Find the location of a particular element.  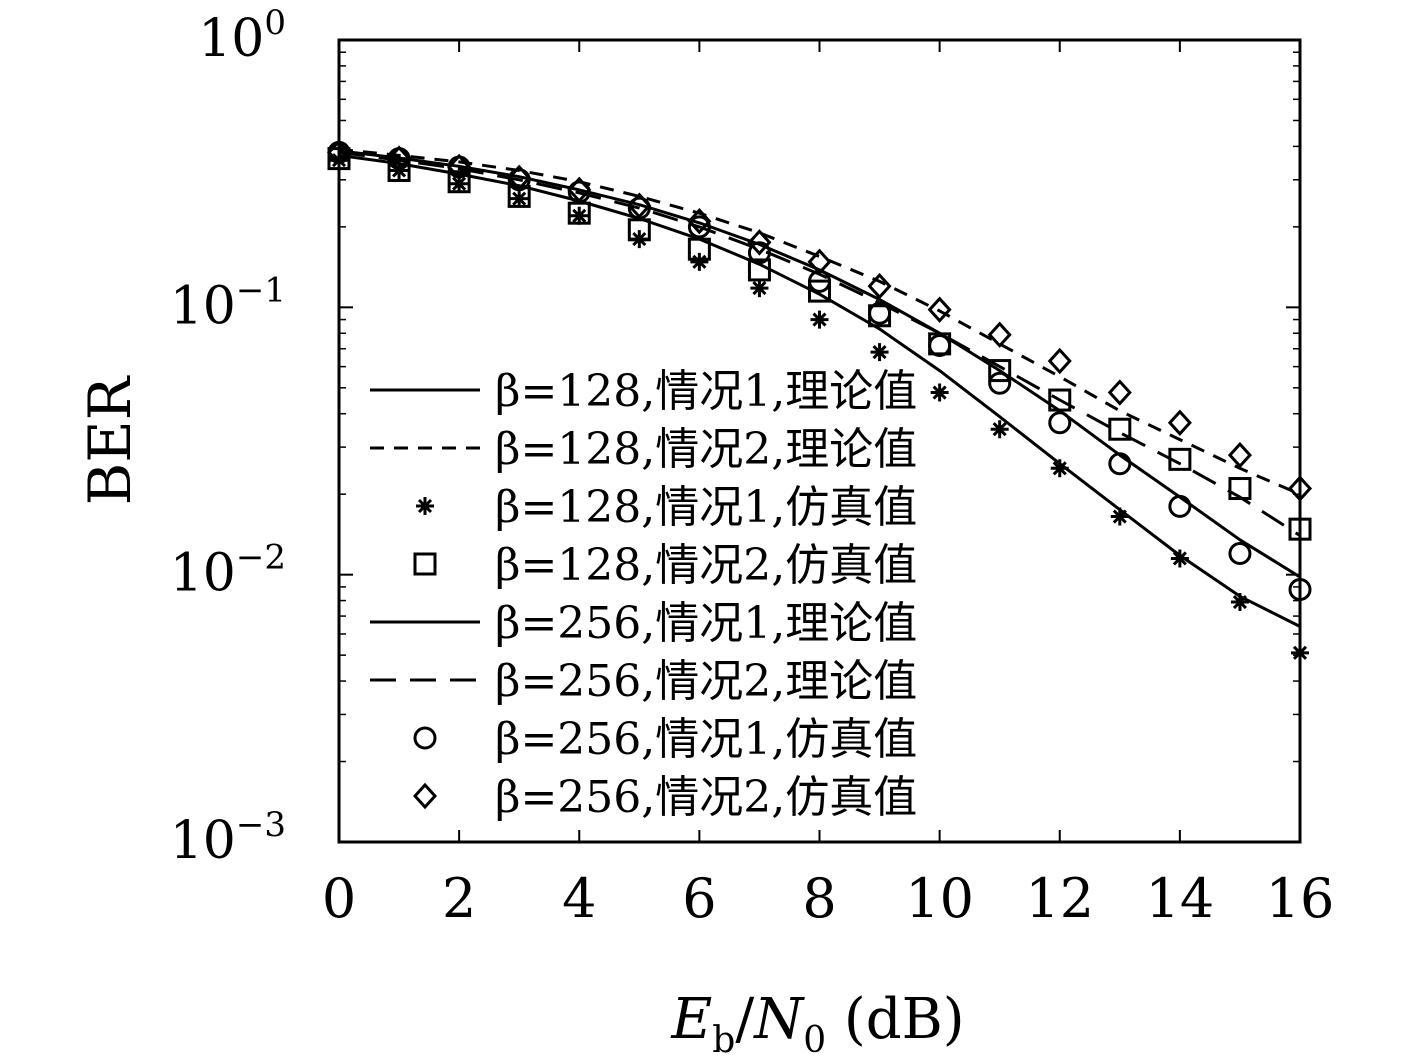

y-tick-label: 10⁰ is located at coordinates (242, 36).